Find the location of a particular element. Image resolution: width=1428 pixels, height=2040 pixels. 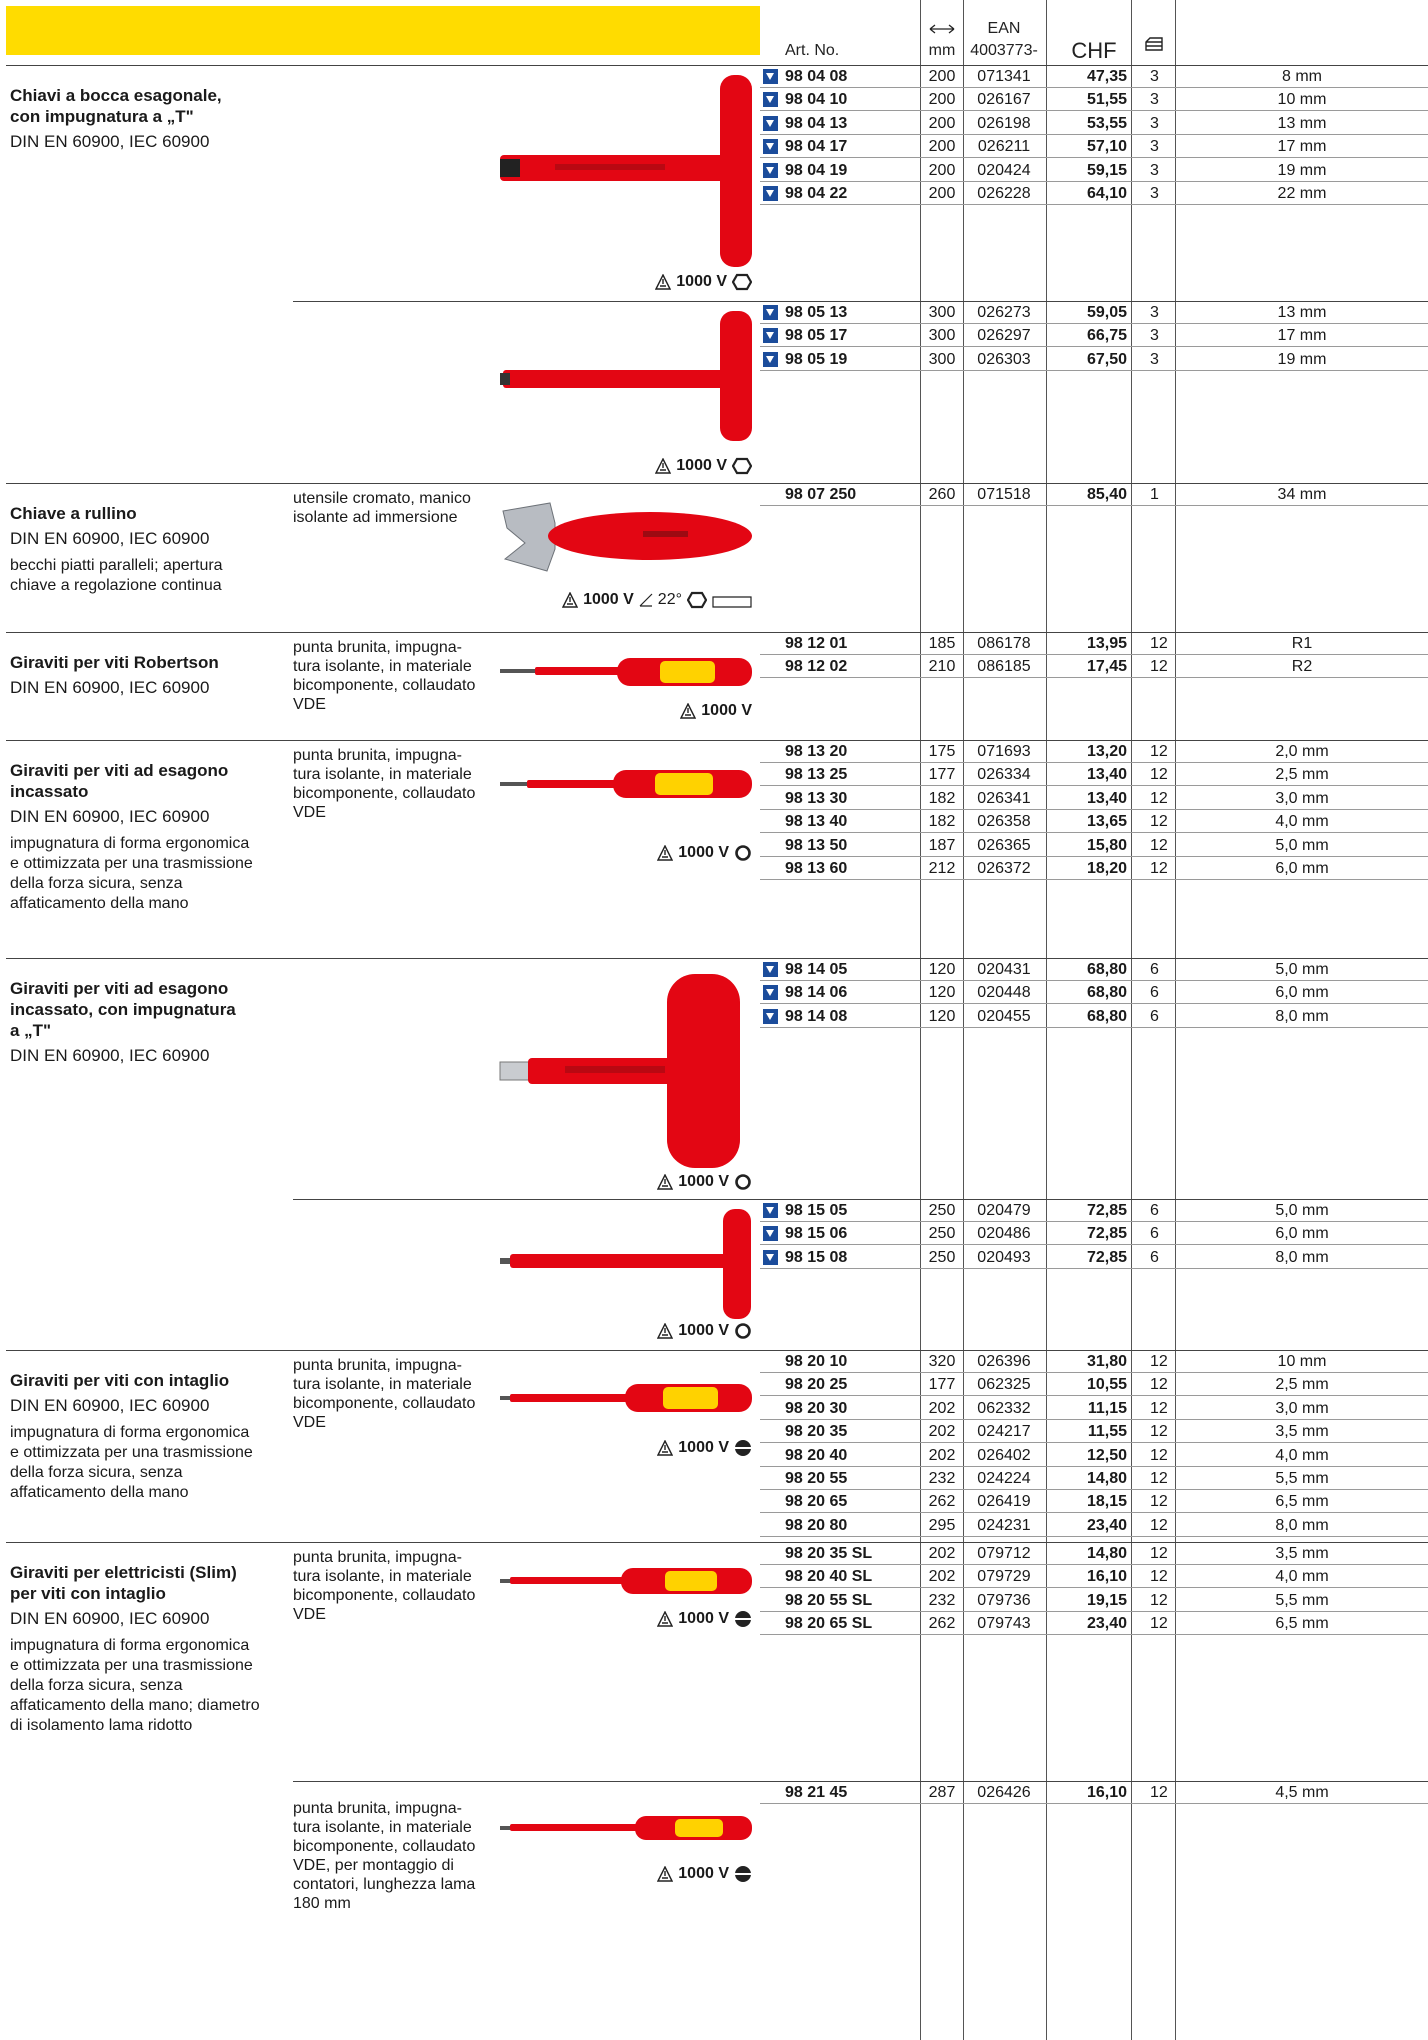

table-row: 98 20 10 320 026396 31,80 12 10 mm is located at coordinates (714, 1361).